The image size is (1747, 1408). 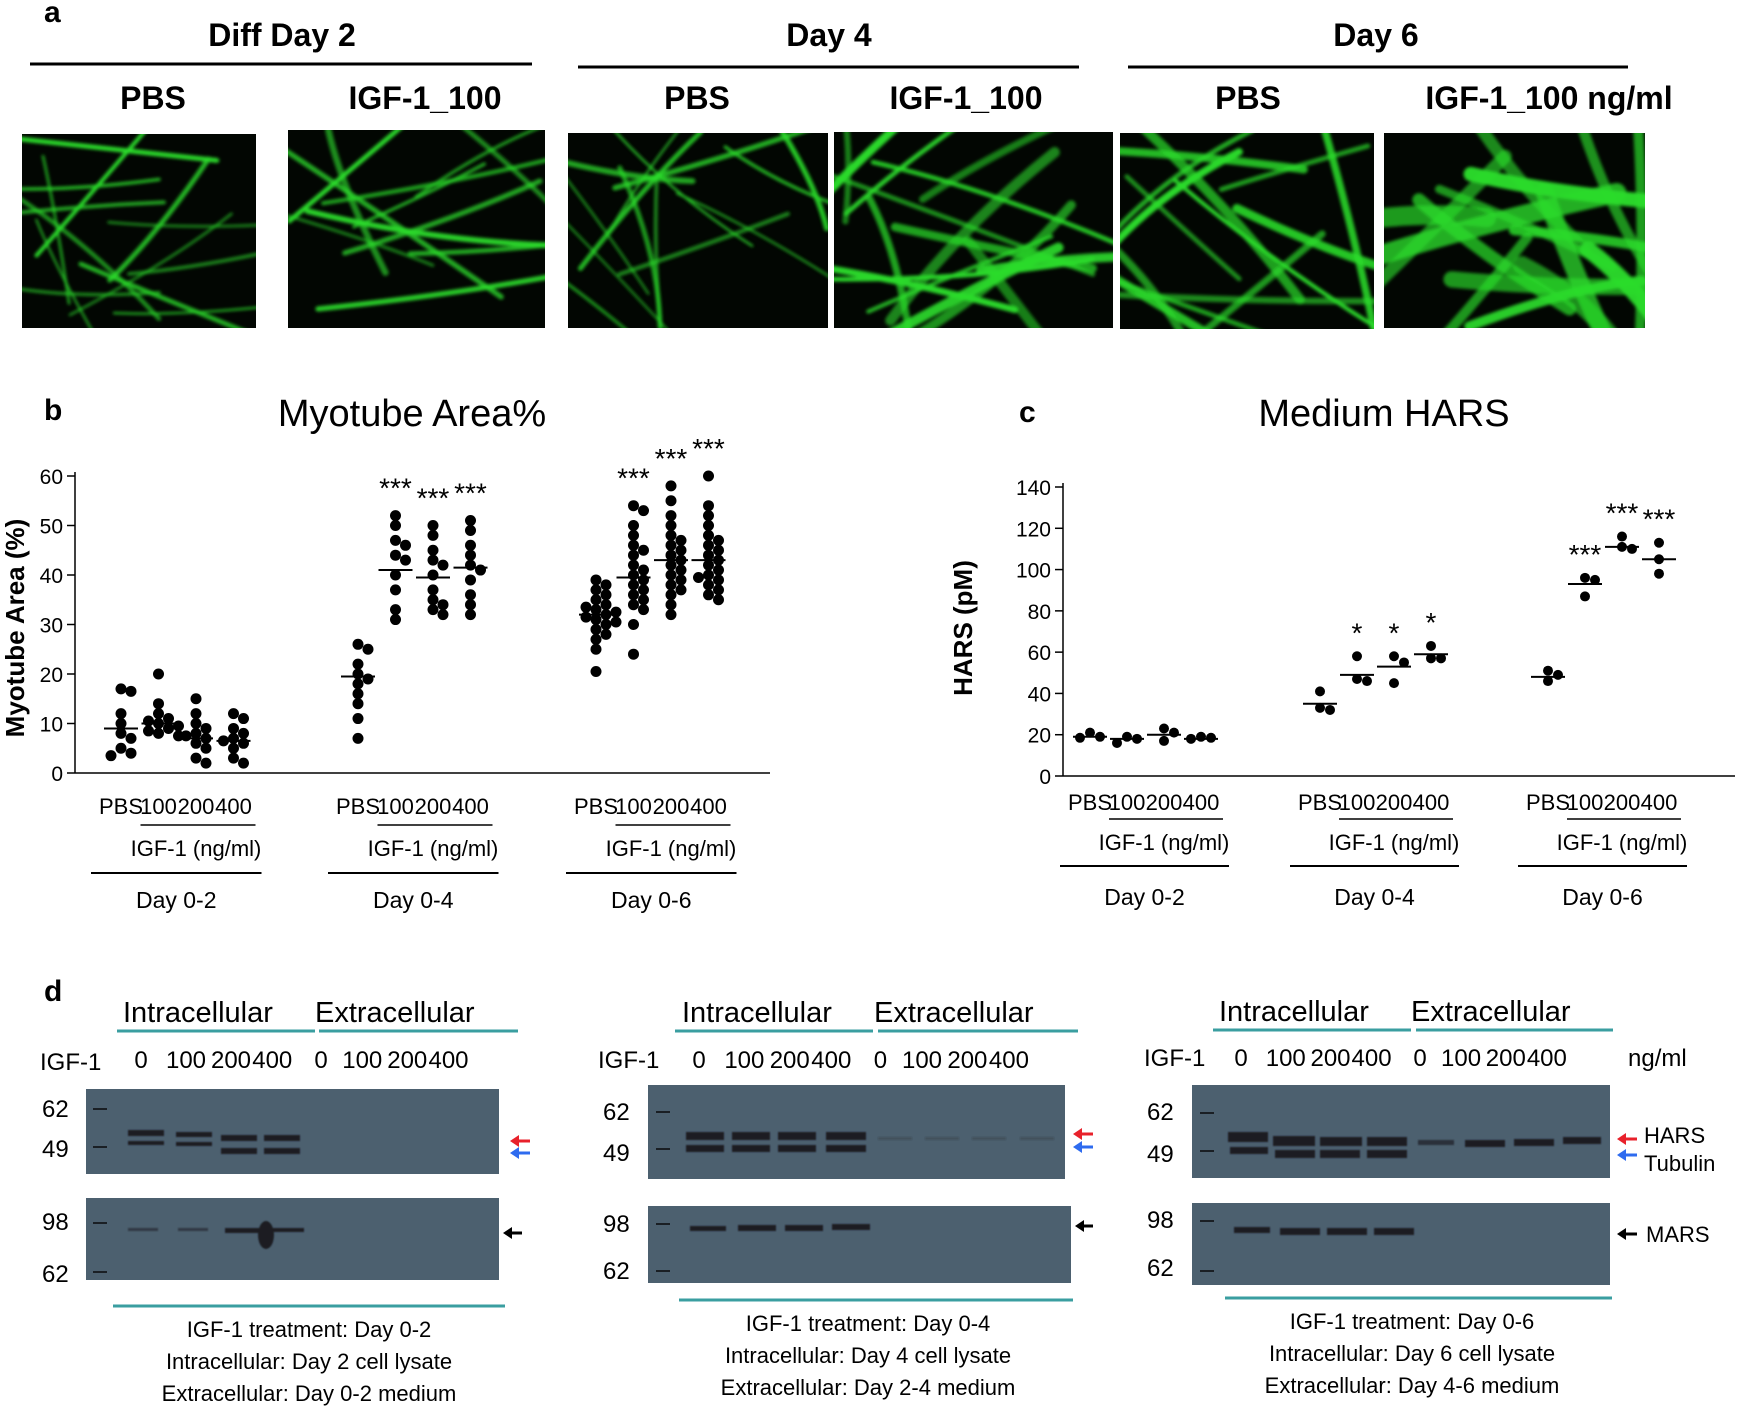 I want to click on ladder-marks, so click(x=100, y=1190).